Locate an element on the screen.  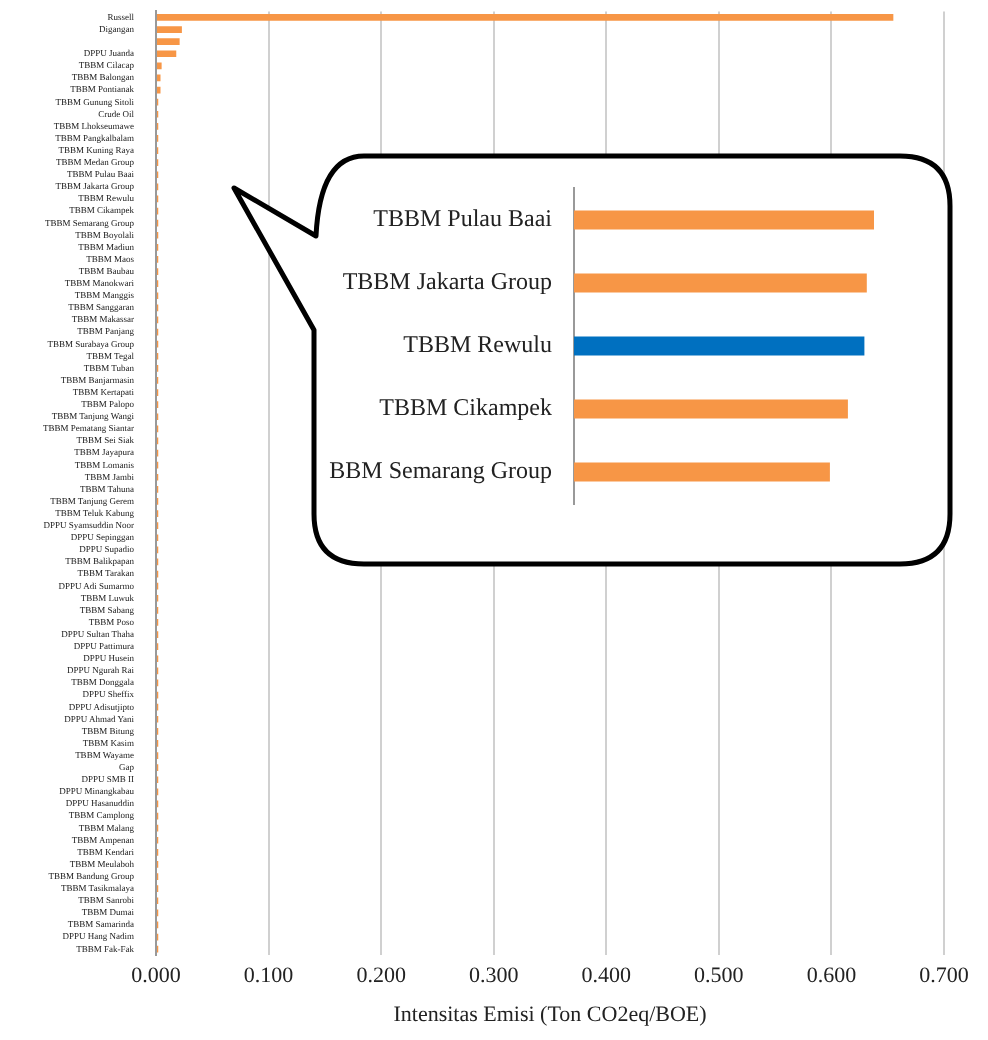
x-tick-label: 0.300 is located at coordinates (494, 976).